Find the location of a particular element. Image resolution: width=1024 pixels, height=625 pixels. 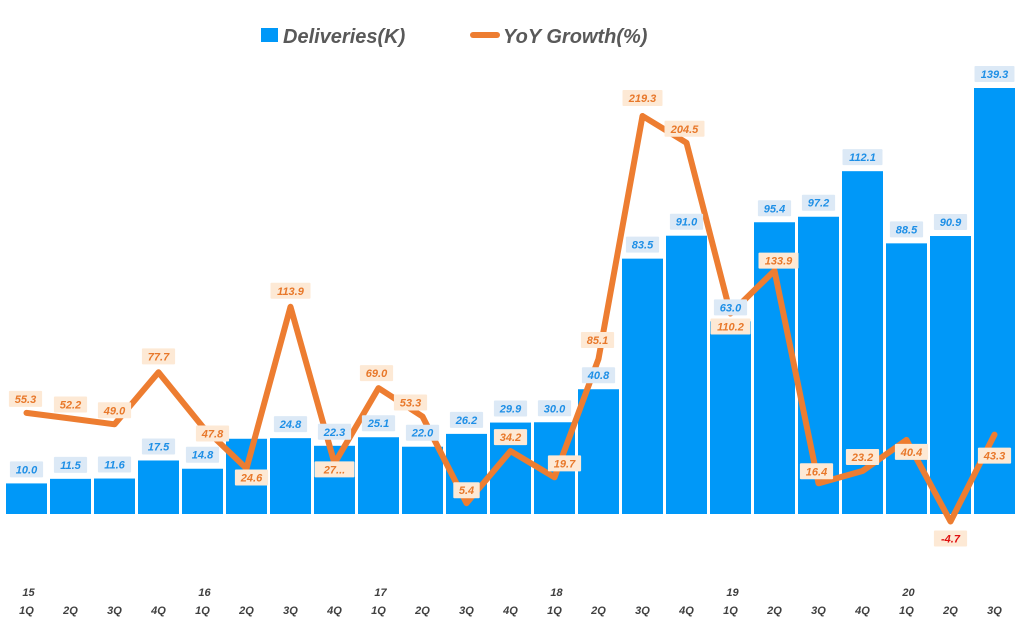

bar-label: 29.9 is located at coordinates (510, 408).